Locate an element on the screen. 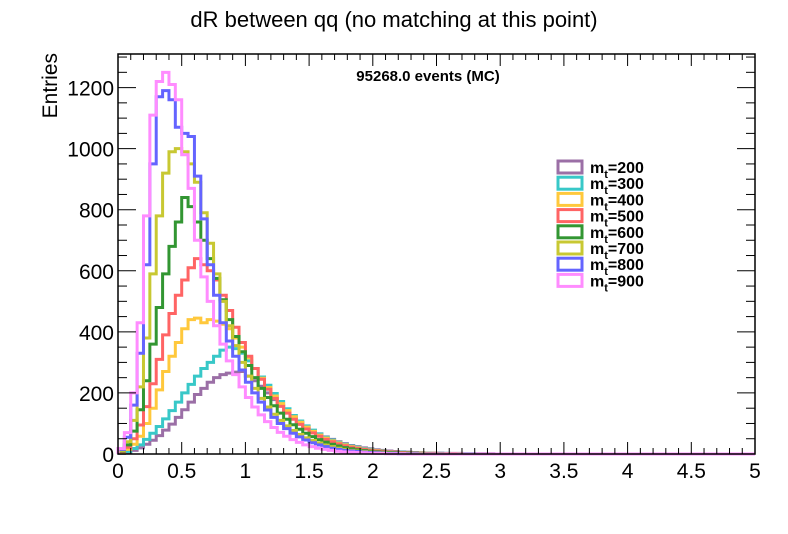 Image resolution: width=788 pixels, height=534 pixels. x-tick-label: 0 is located at coordinates (118, 471).